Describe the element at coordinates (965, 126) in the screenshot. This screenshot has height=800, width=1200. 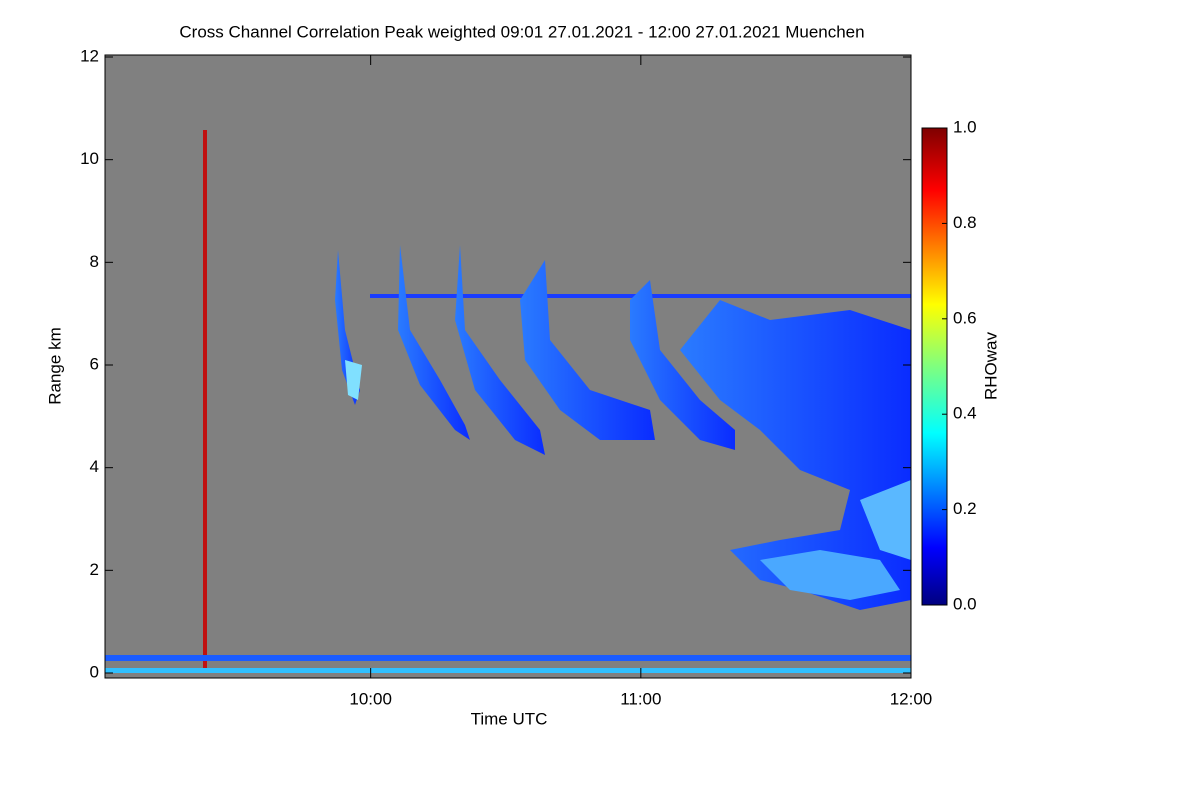
I see `colorbar-tick-label: 1.0` at that location.